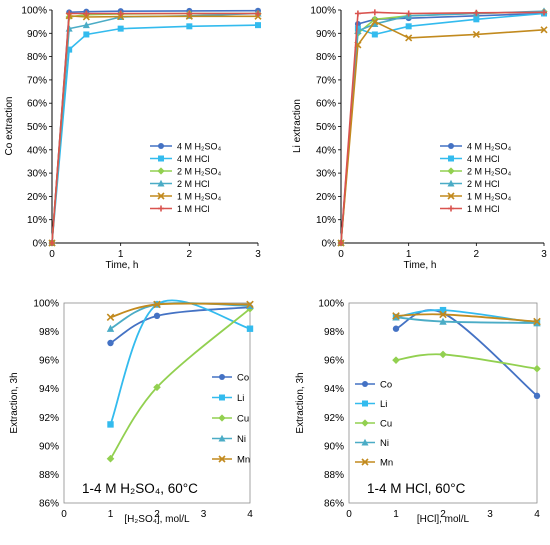 The width and height of the screenshot is (550, 545). Describe the element at coordinates (49, 389) in the screenshot. I see `y-tick-label: 94%` at that location.